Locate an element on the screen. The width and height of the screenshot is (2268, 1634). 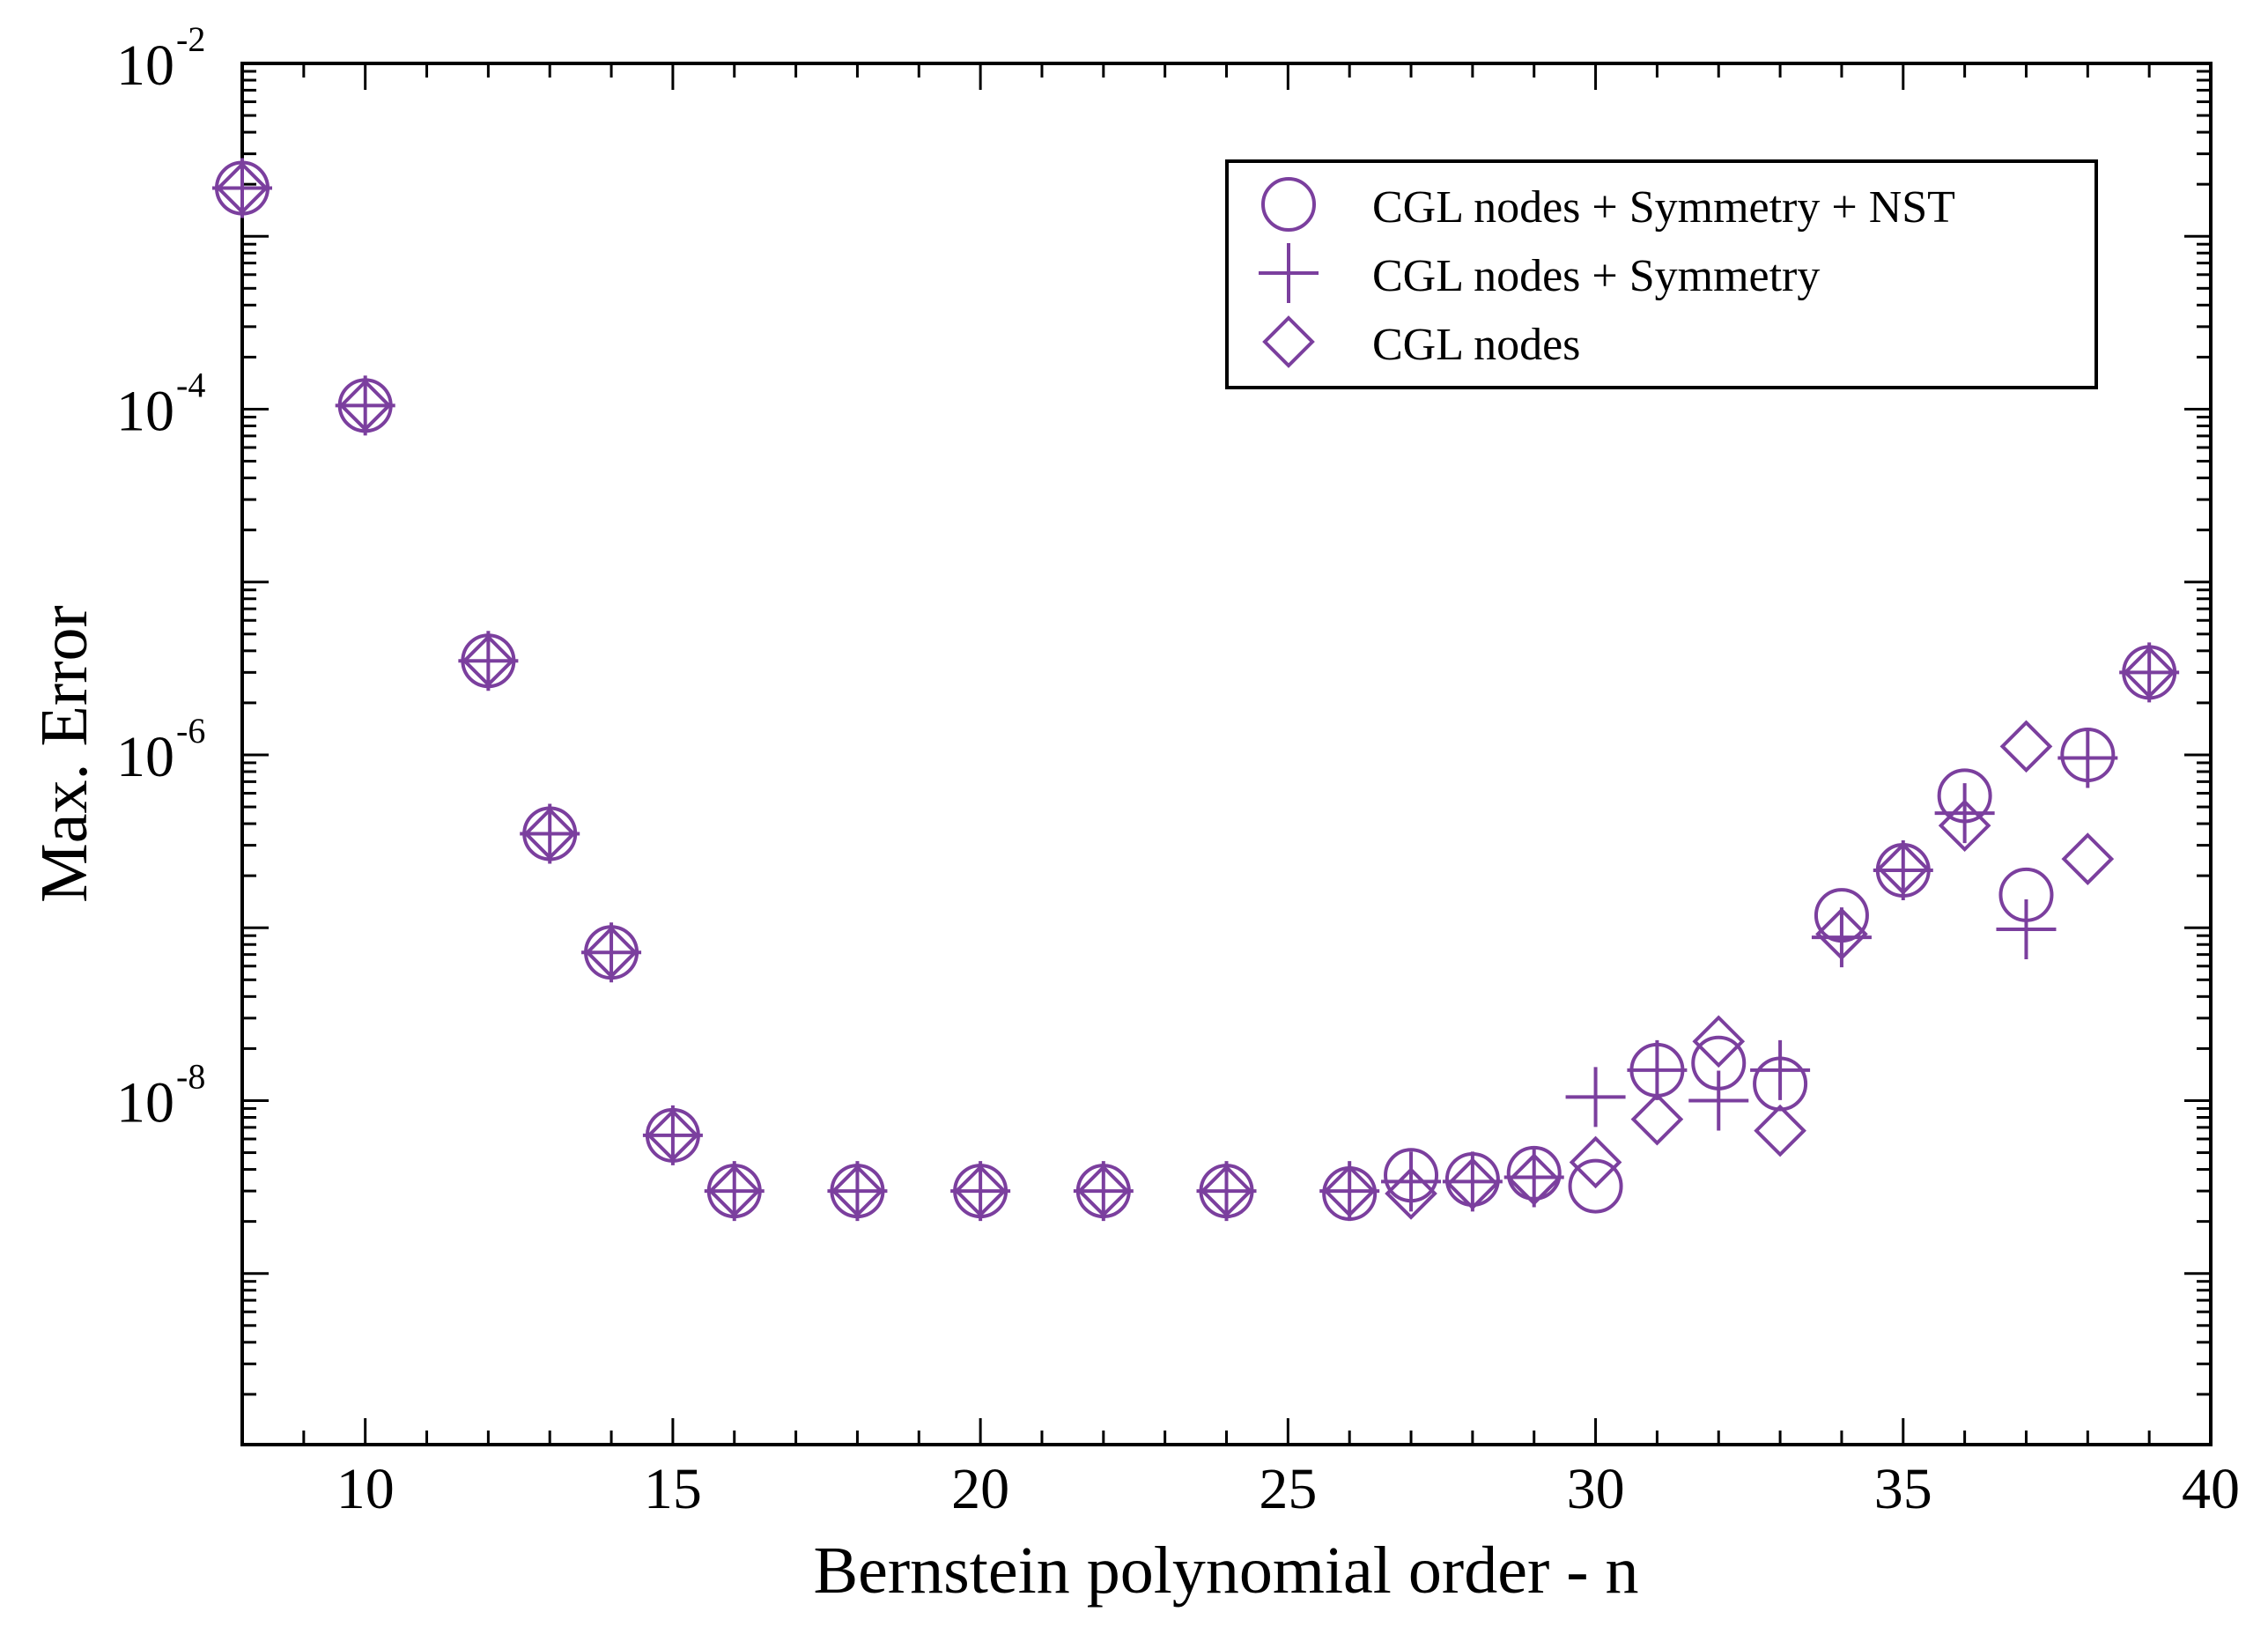
legend-symbol-circle is located at coordinates (1289, 204).